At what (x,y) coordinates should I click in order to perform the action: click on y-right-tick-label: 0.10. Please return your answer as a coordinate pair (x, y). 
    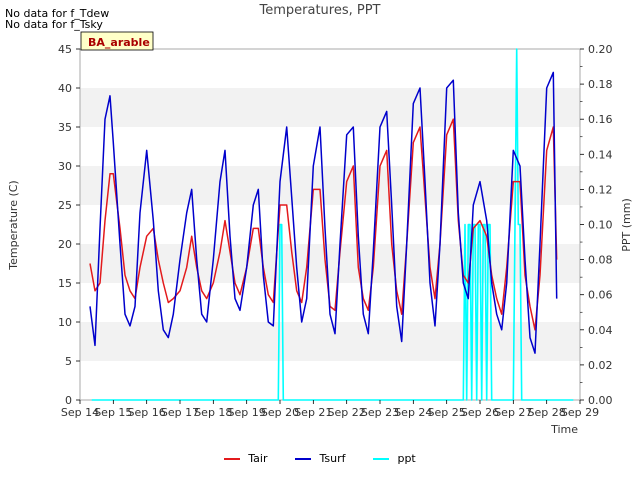
    Looking at the image, I should click on (600, 225).